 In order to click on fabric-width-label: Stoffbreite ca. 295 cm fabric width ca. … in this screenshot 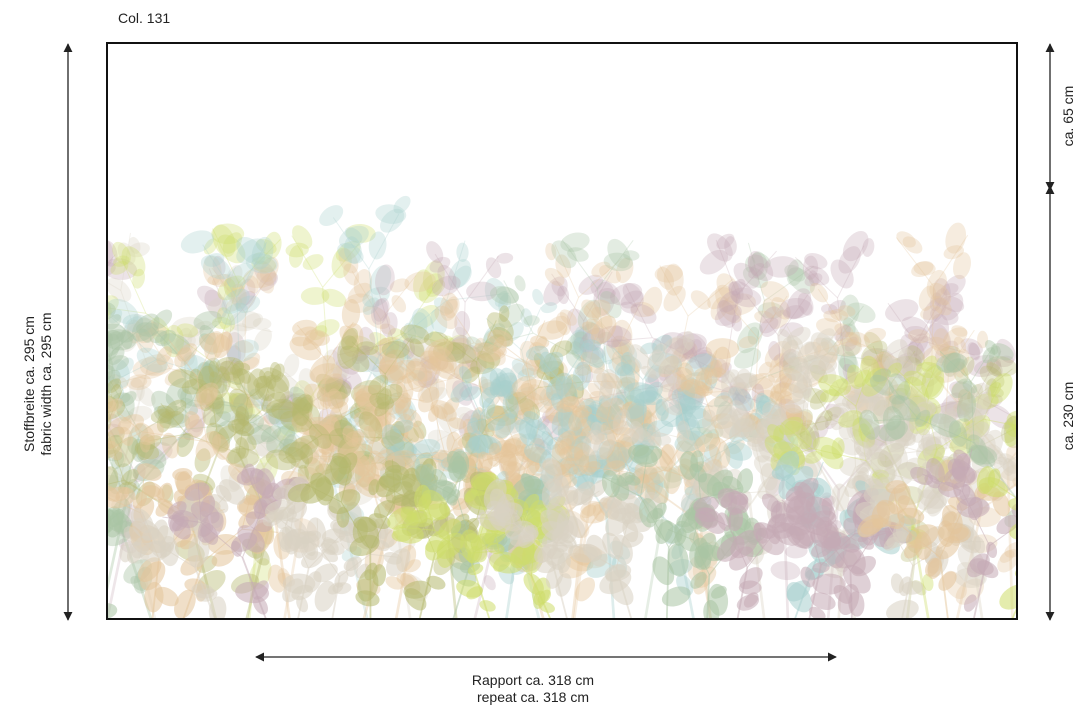, I will do `click(38, 383)`.